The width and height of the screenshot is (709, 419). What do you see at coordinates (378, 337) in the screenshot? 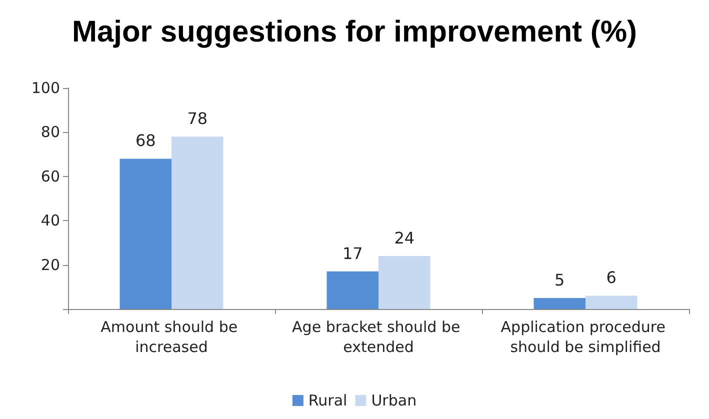
I see `x-tick-label: Age bracket should be extended` at bounding box center [378, 337].